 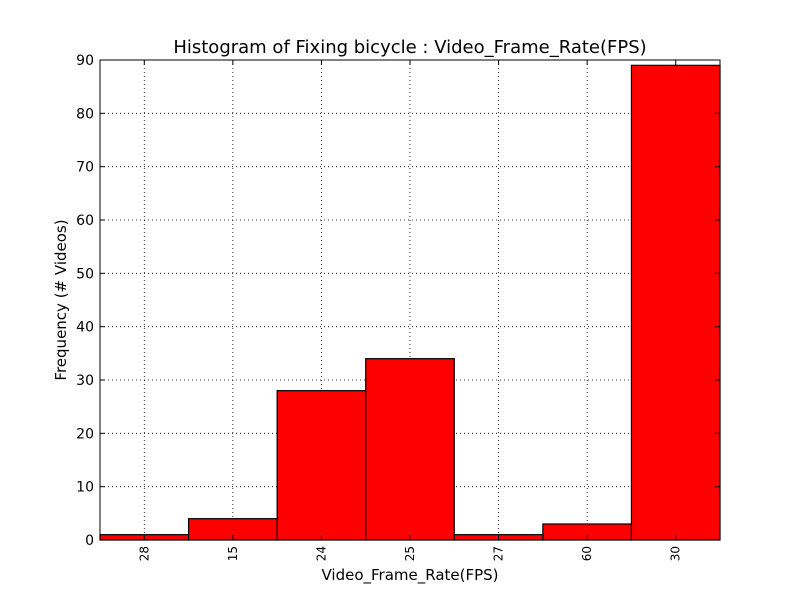 What do you see at coordinates (85, 168) in the screenshot?
I see `y-tick-label: 70` at bounding box center [85, 168].